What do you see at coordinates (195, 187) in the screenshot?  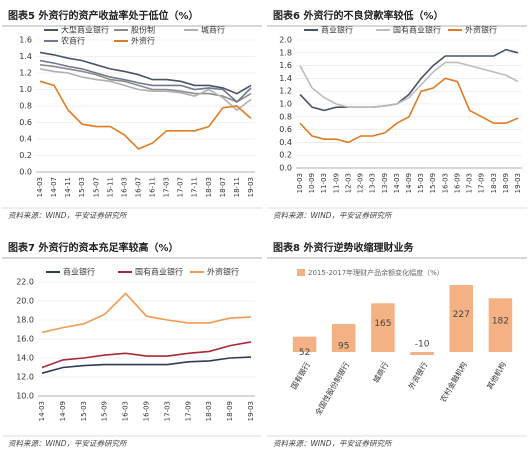 I see `x-tick-label: 17-11` at bounding box center [195, 187].